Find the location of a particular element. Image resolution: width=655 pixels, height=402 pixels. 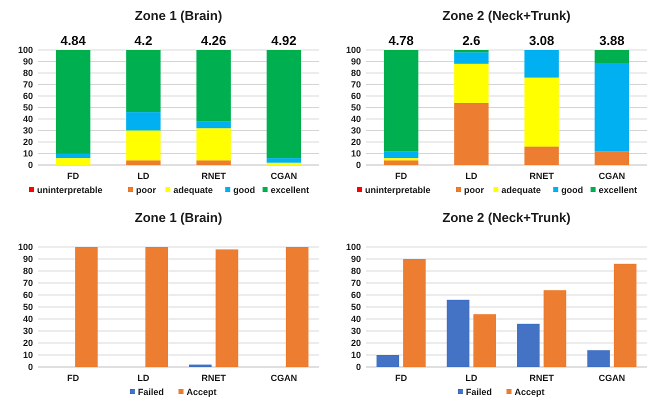

annotation: 2.6 is located at coordinates (471, 40).